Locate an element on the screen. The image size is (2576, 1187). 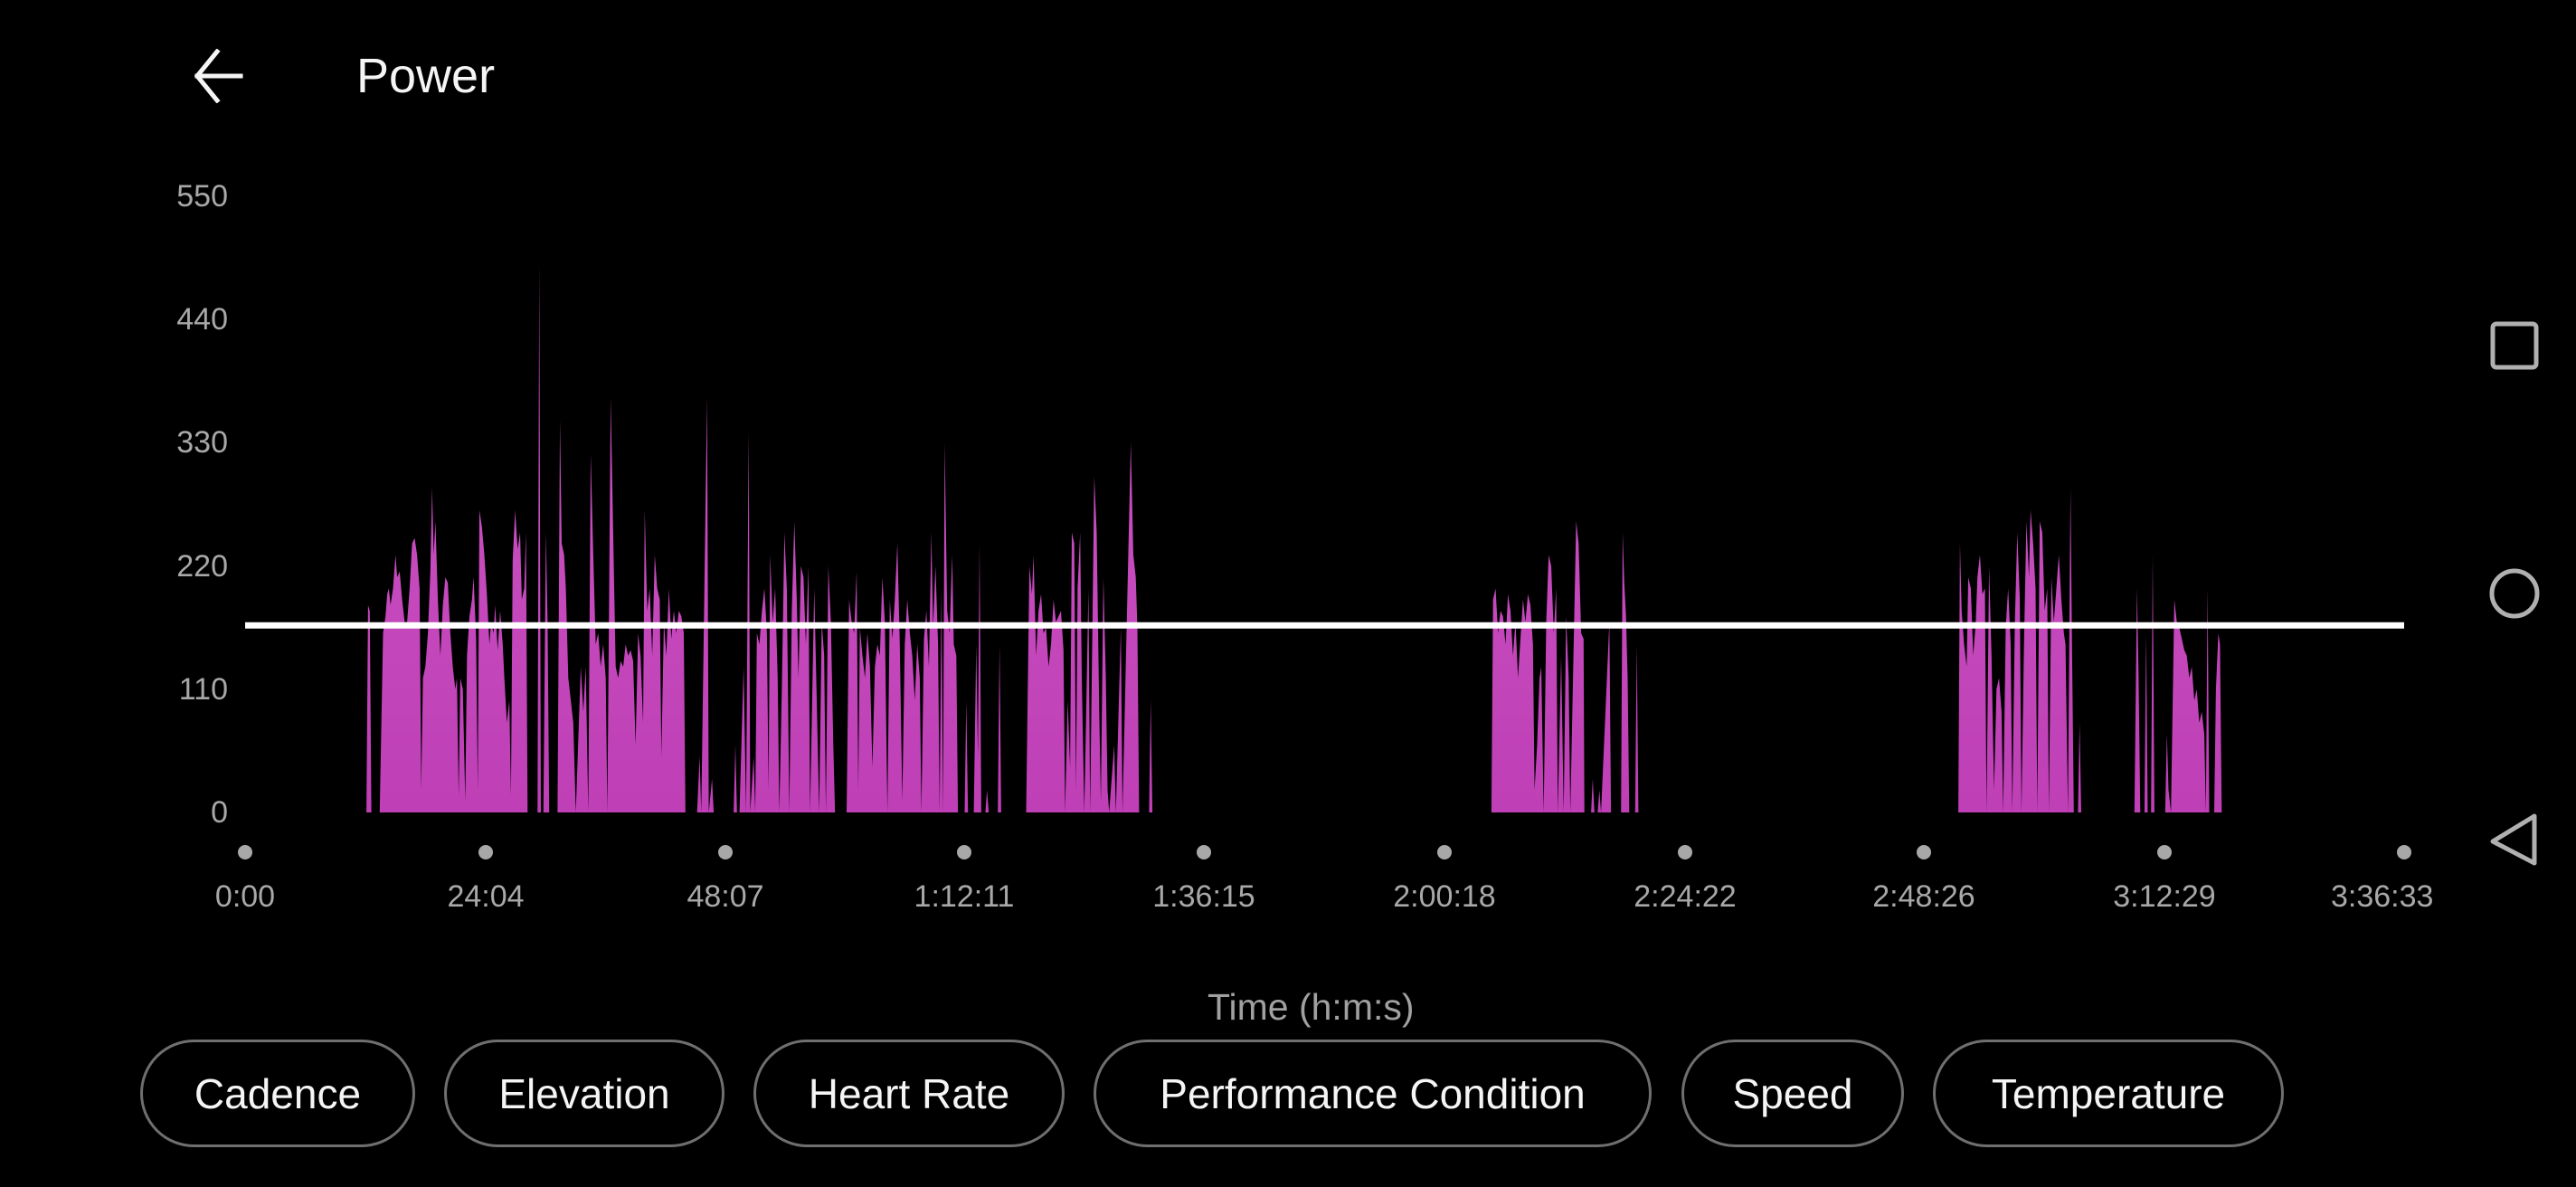
chip-speed: Speed is located at coordinates (1793, 1093).